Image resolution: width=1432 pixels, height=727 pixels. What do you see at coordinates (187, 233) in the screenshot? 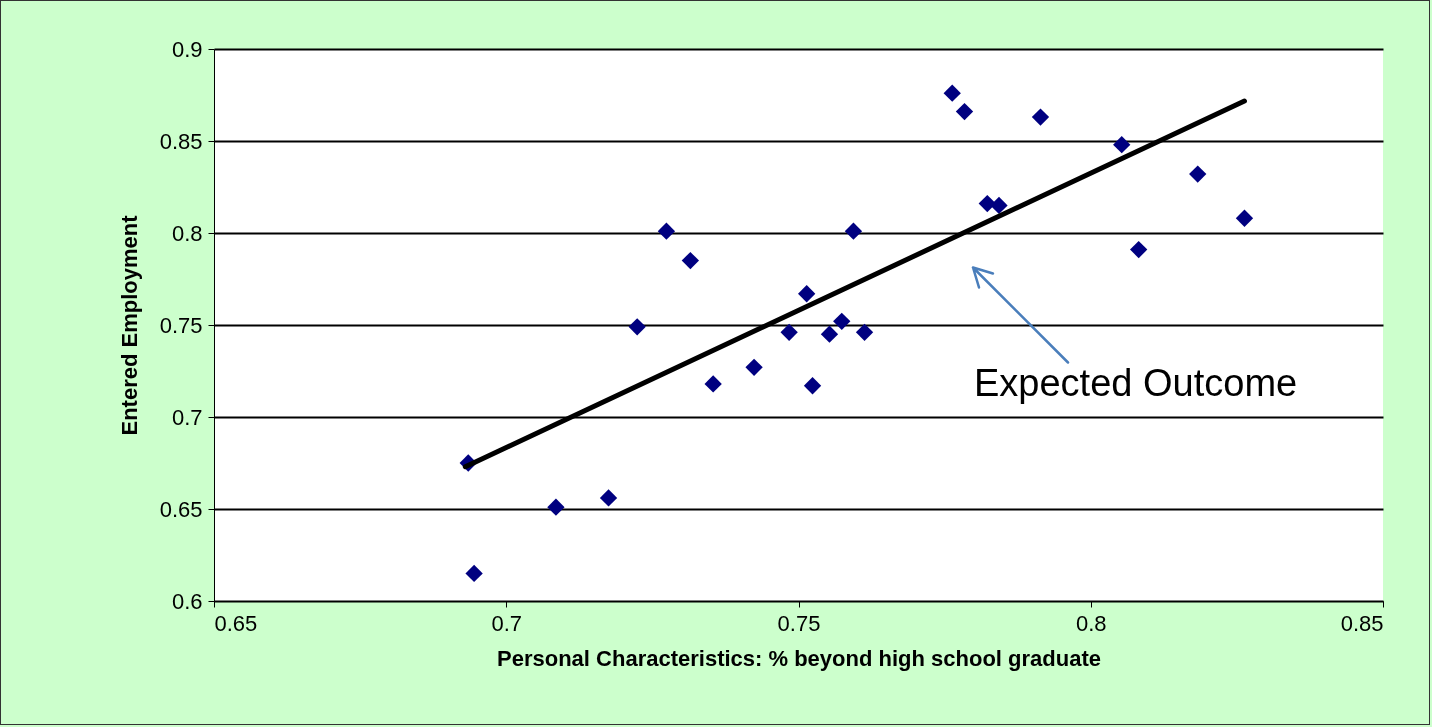
I see `y-tick-label: 0.8` at bounding box center [187, 233].